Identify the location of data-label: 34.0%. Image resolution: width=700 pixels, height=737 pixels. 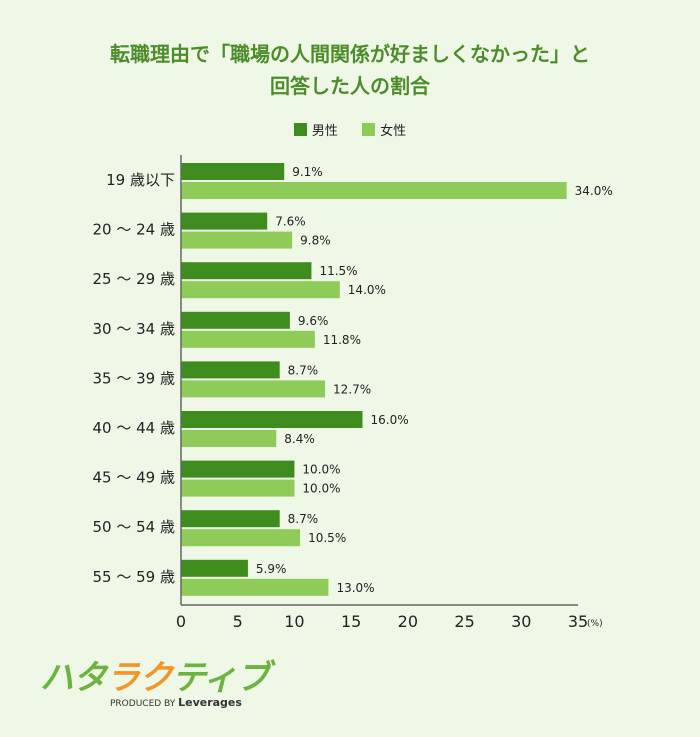
(594, 191).